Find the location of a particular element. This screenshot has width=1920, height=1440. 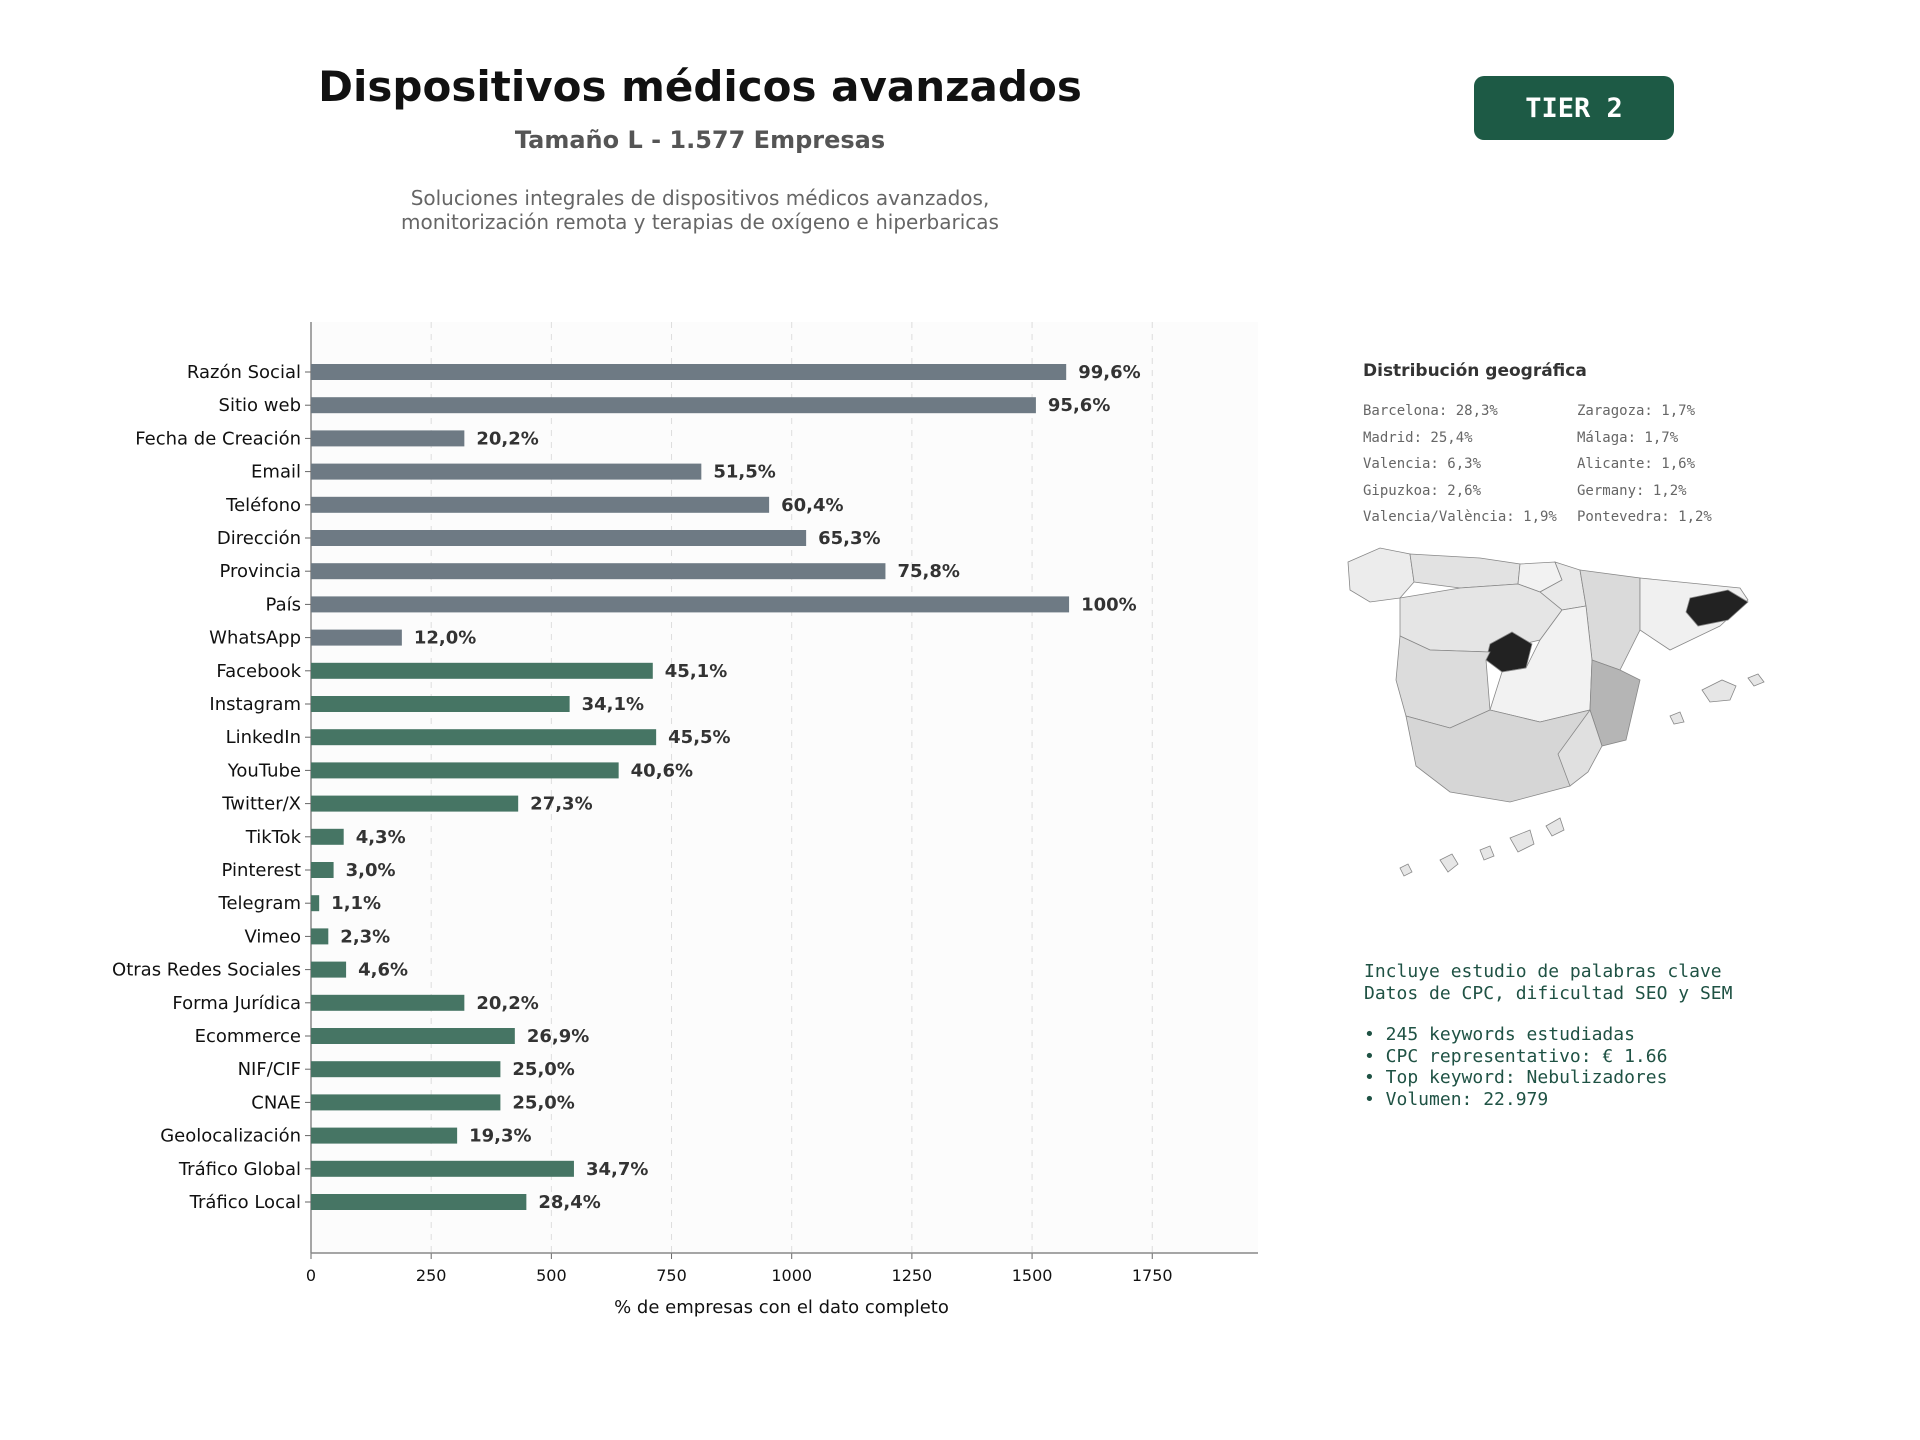

data-label: 34,1% is located at coordinates (613, 704).